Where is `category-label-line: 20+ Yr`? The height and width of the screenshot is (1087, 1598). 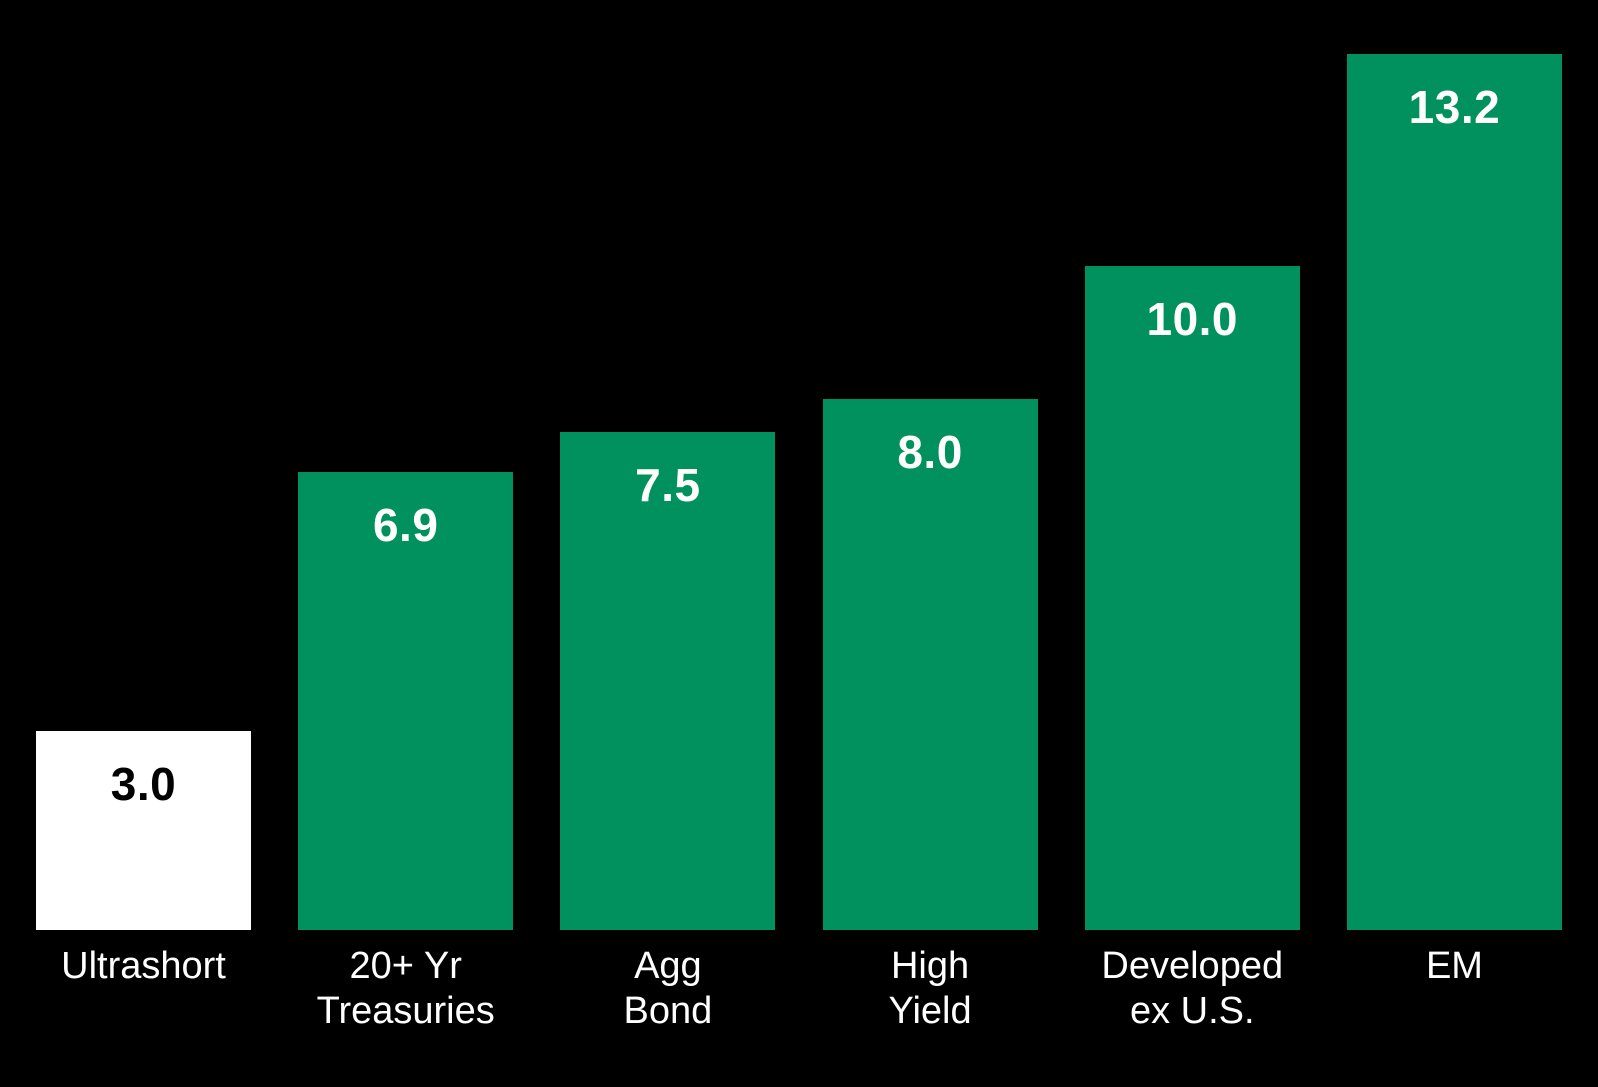
category-label-line: 20+ Yr is located at coordinates (405, 966).